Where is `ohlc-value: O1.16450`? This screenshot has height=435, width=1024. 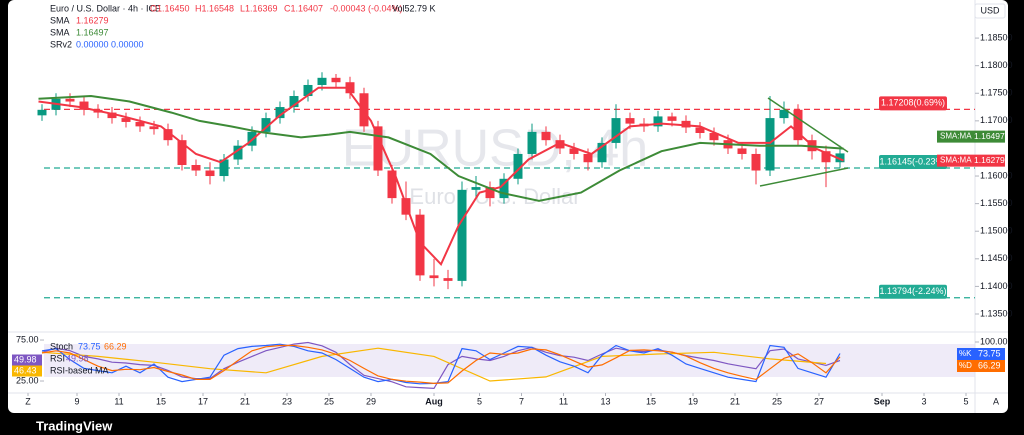
ohlc-value: O1.16450 is located at coordinates (170, 8).